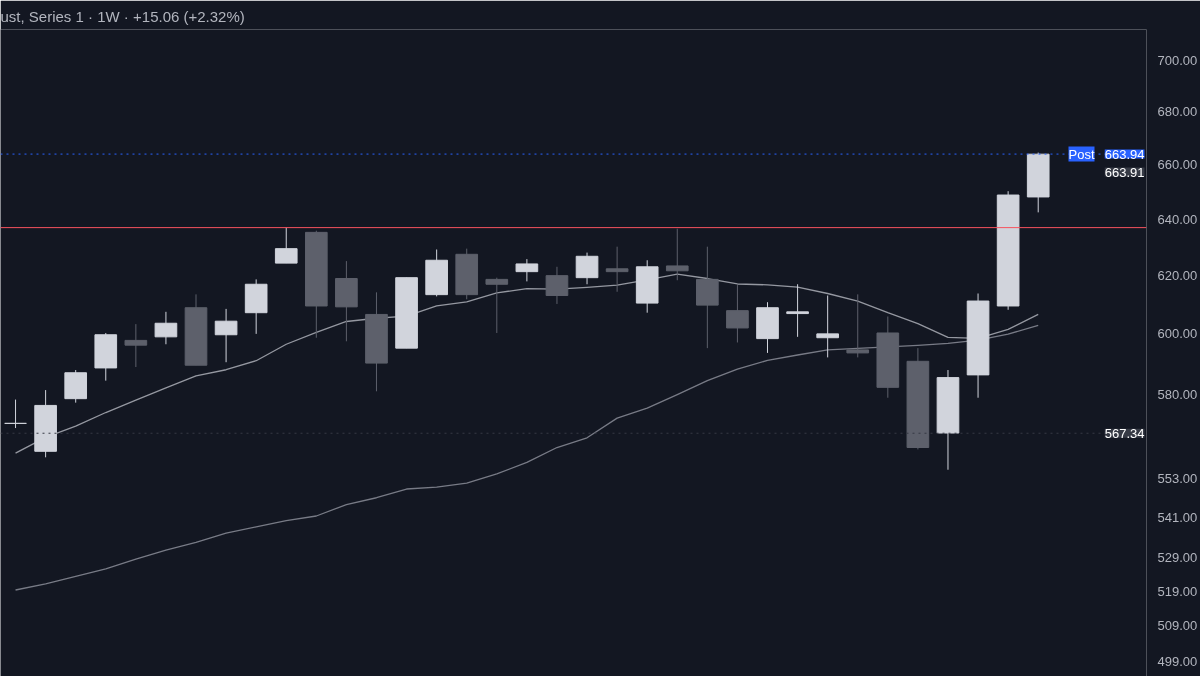  I want to click on y-tick-label: 680.00, so click(1177, 112).